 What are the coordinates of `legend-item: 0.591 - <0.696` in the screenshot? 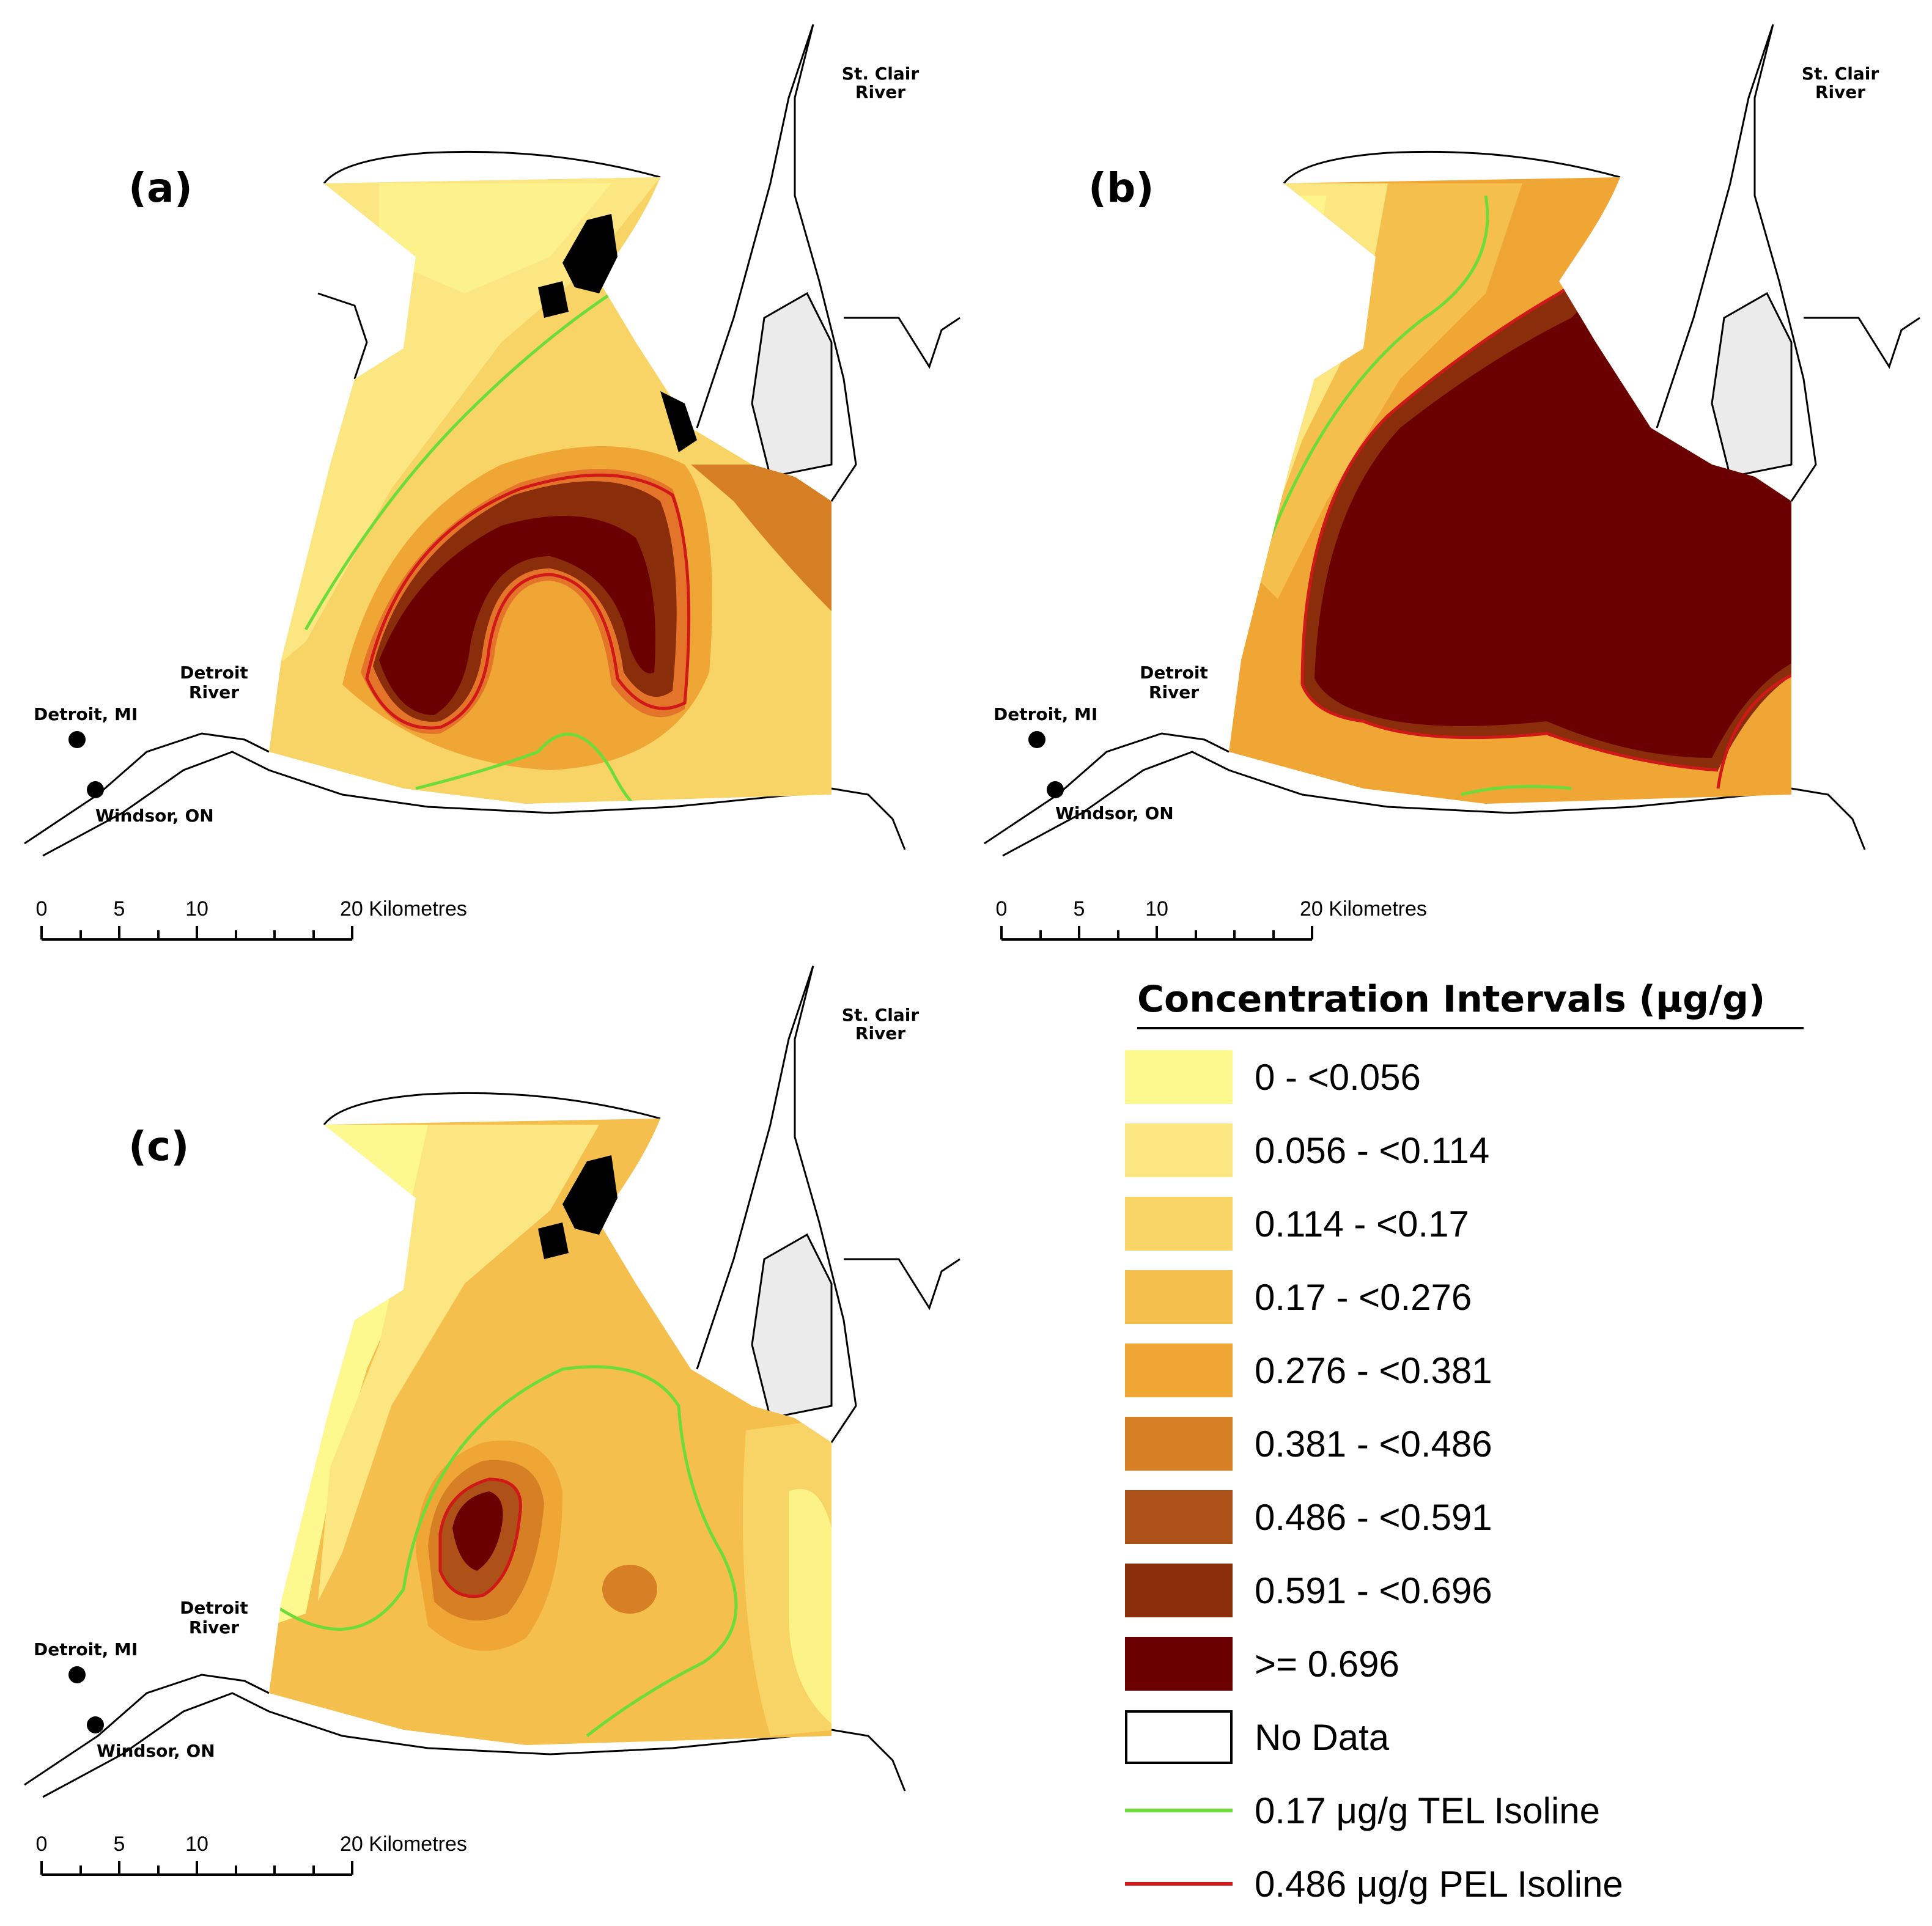 It's located at (1467, 1590).